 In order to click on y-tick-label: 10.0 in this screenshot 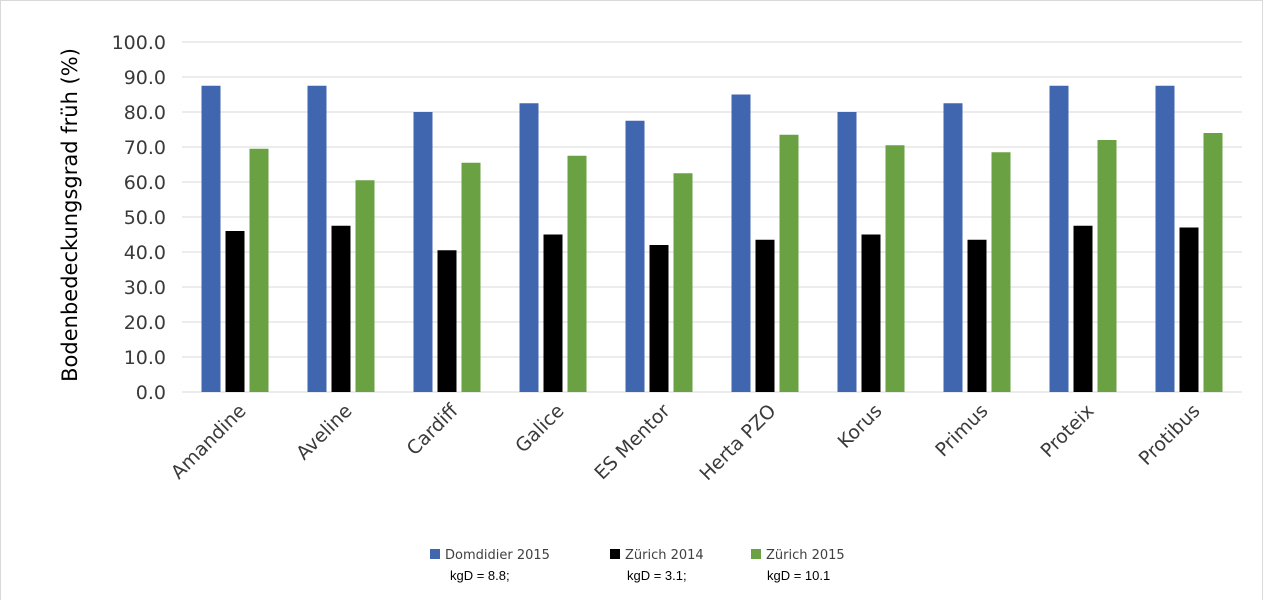, I will do `click(145, 358)`.